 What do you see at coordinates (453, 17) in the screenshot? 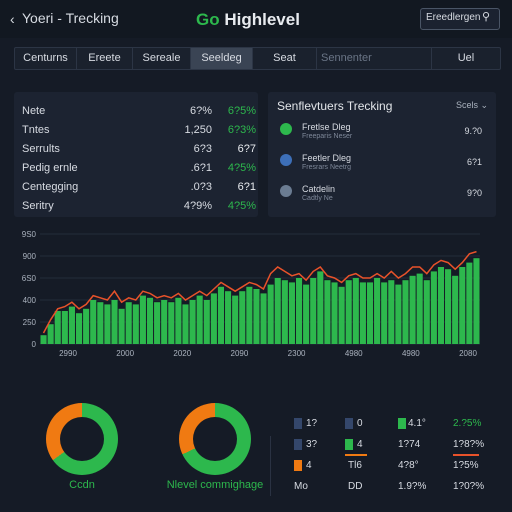
I see `account-button-label: Ereedlergen` at bounding box center [453, 17].